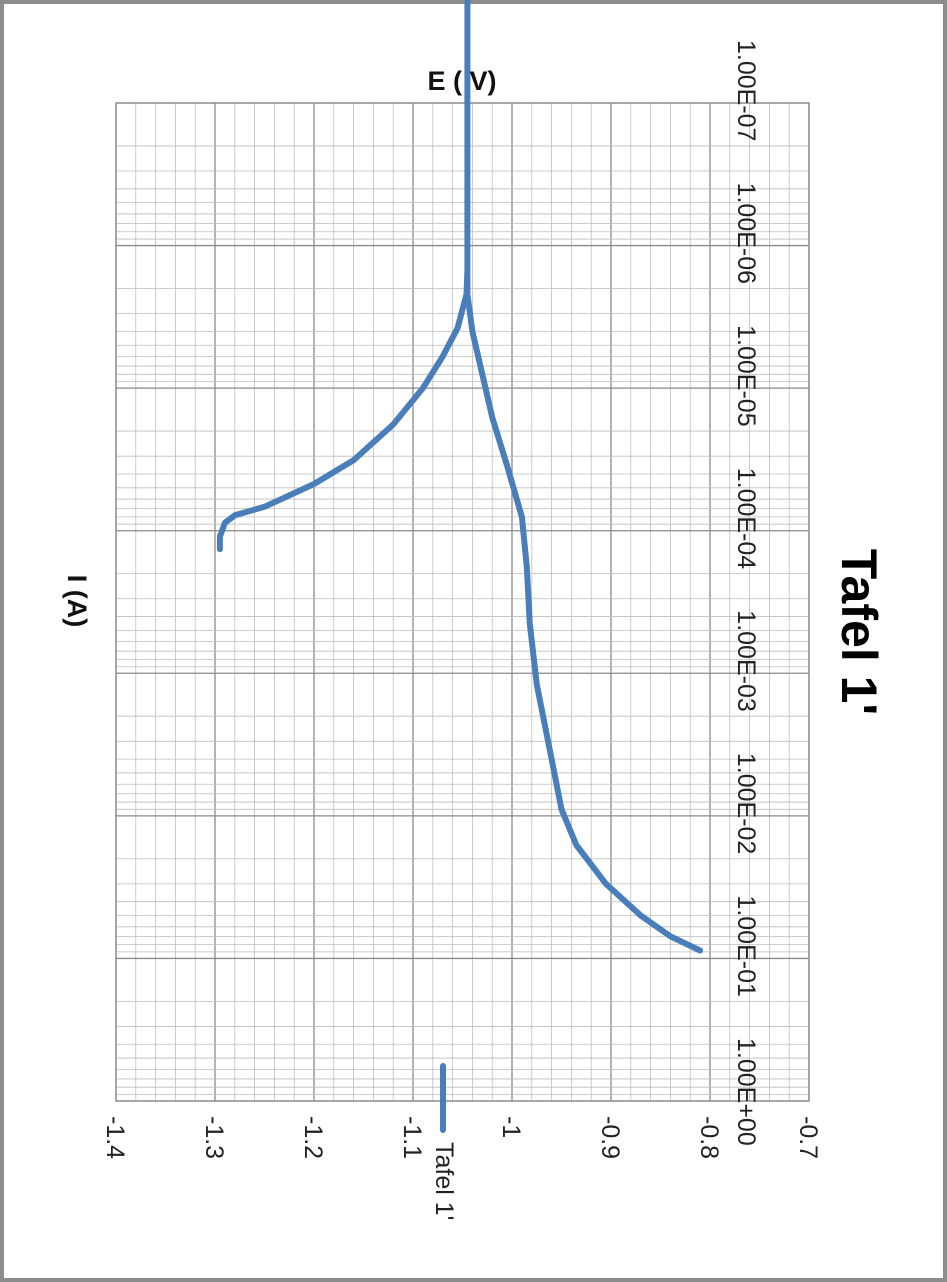 This screenshot has width=947, height=1282. Describe the element at coordinates (511, 1127) in the screenshot. I see `x-tick-label: -1` at that location.